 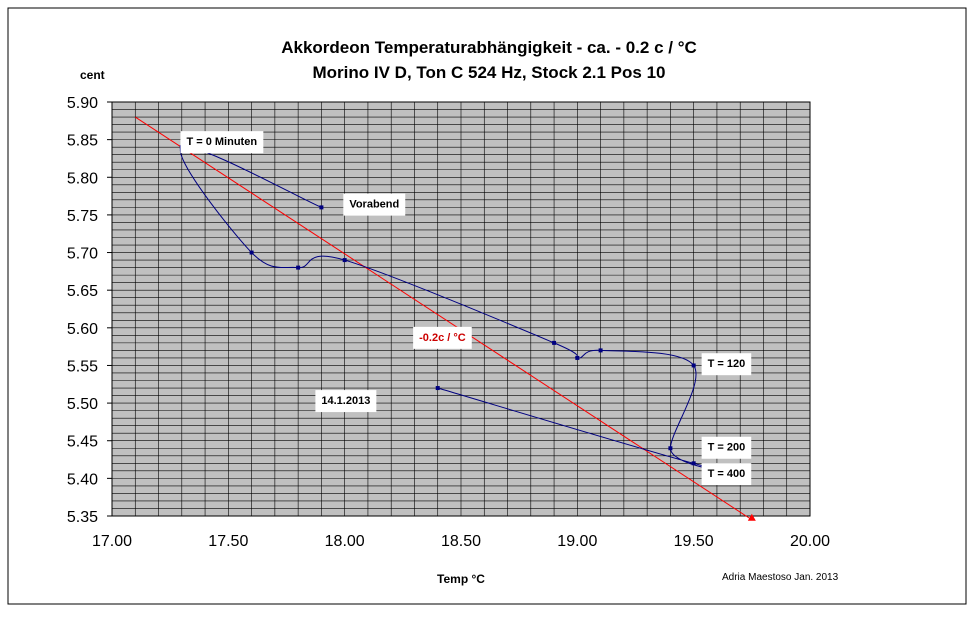 I want to click on annotation-label: 14.1.2013, so click(x=346, y=401).